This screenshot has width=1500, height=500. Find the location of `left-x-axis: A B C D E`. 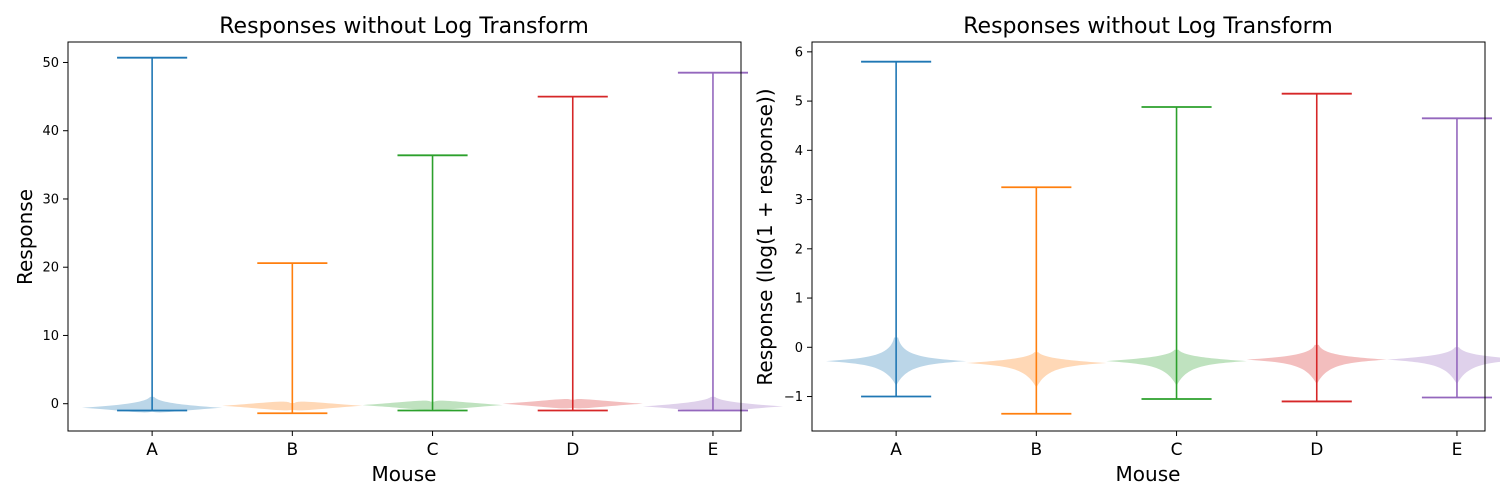

left-x-axis: A B C D E is located at coordinates (432, 445).